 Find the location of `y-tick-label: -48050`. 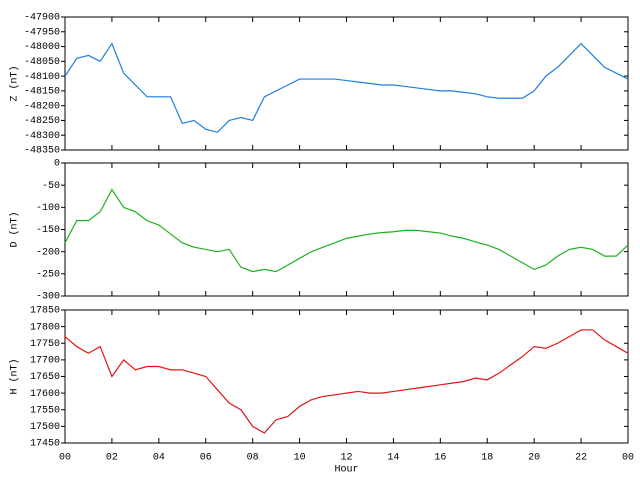

y-tick-label: -48050 is located at coordinates (42, 62).